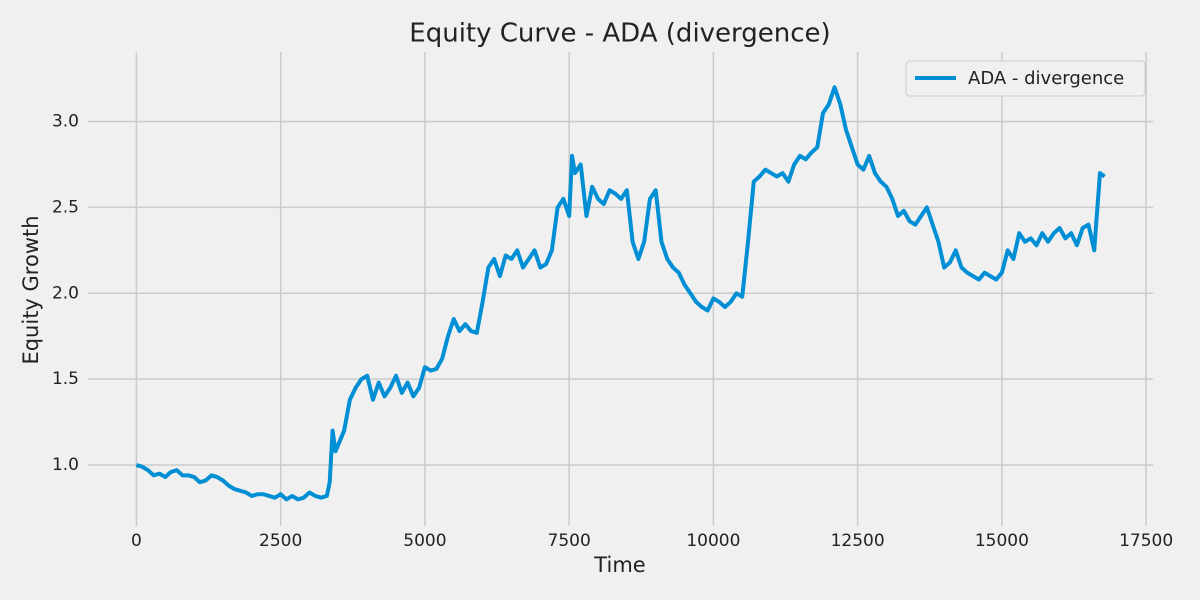 Image resolution: width=1200 pixels, height=600 pixels. Describe the element at coordinates (65, 465) in the screenshot. I see `y-tick-label: 1.0` at that location.